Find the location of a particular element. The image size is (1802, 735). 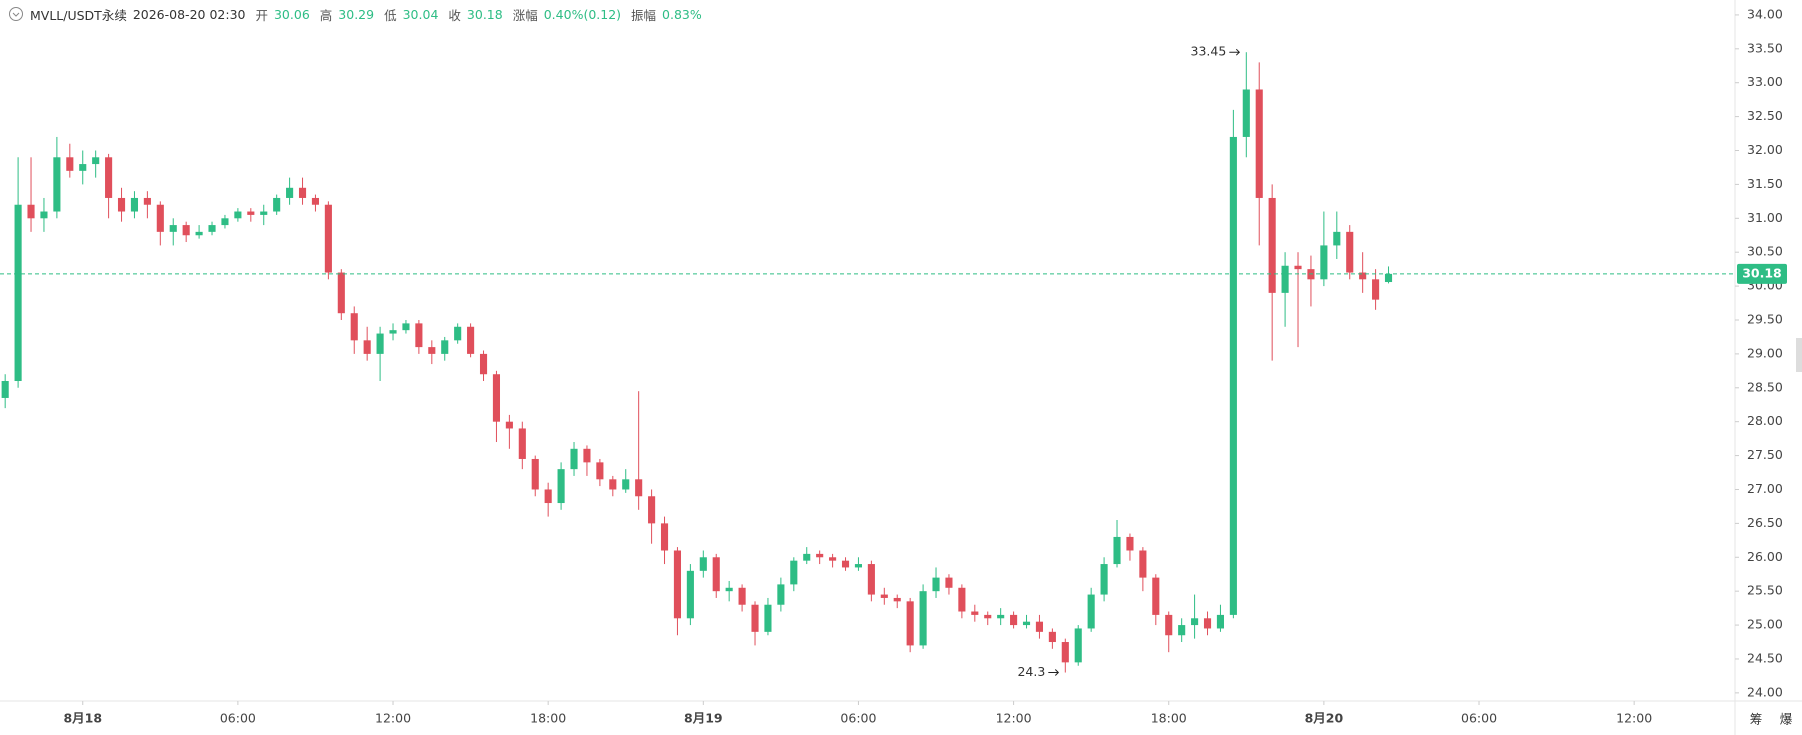

x-tick-label: 12:00 is located at coordinates (1634, 718).